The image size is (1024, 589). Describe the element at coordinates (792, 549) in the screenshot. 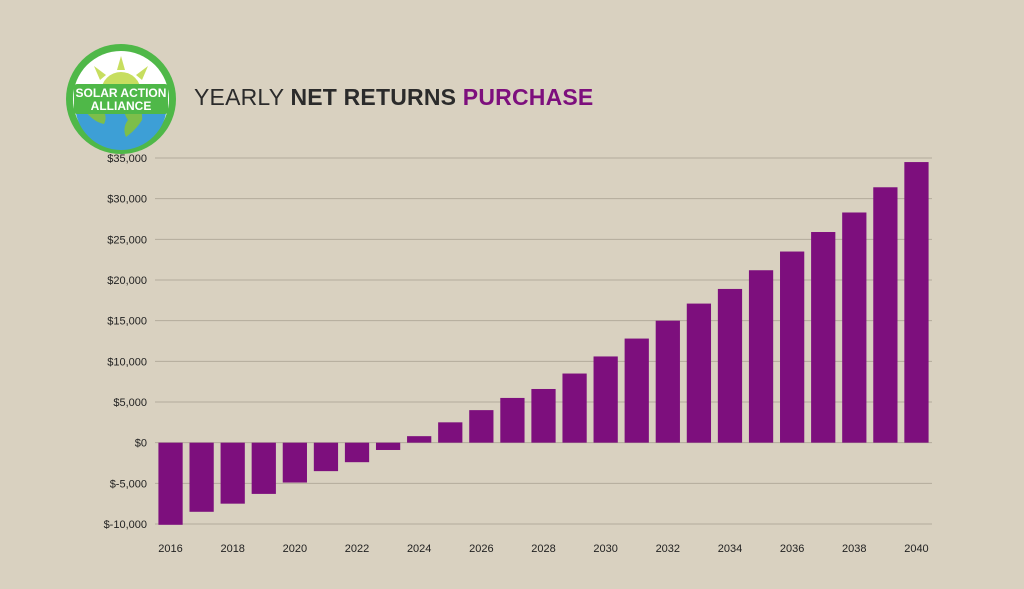

I see `x-tick-label: 2036` at that location.